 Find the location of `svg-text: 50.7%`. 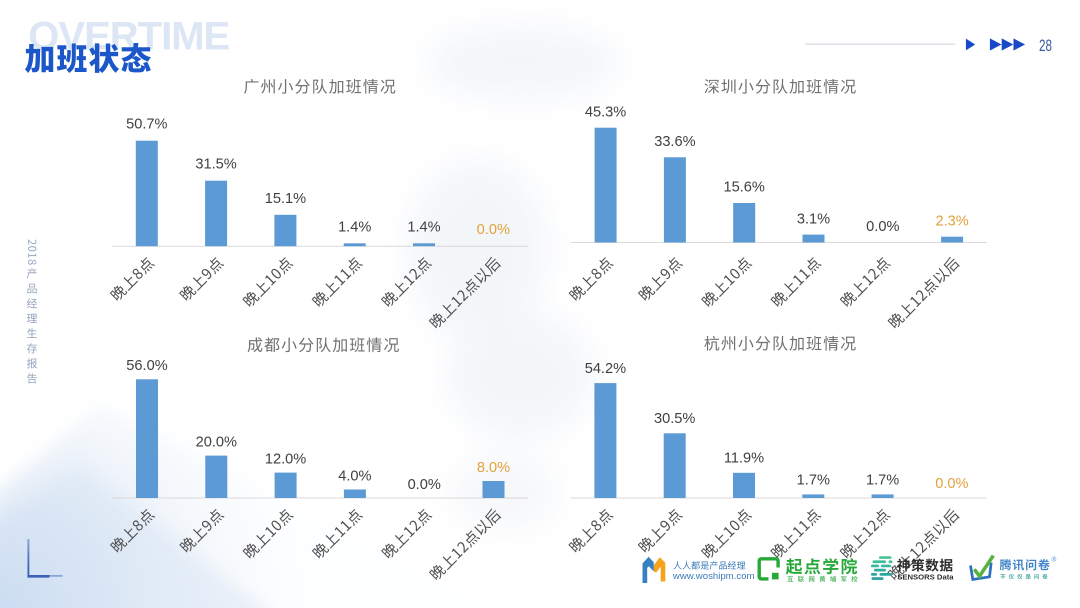

svg-text: 50.7% is located at coordinates (146, 125).